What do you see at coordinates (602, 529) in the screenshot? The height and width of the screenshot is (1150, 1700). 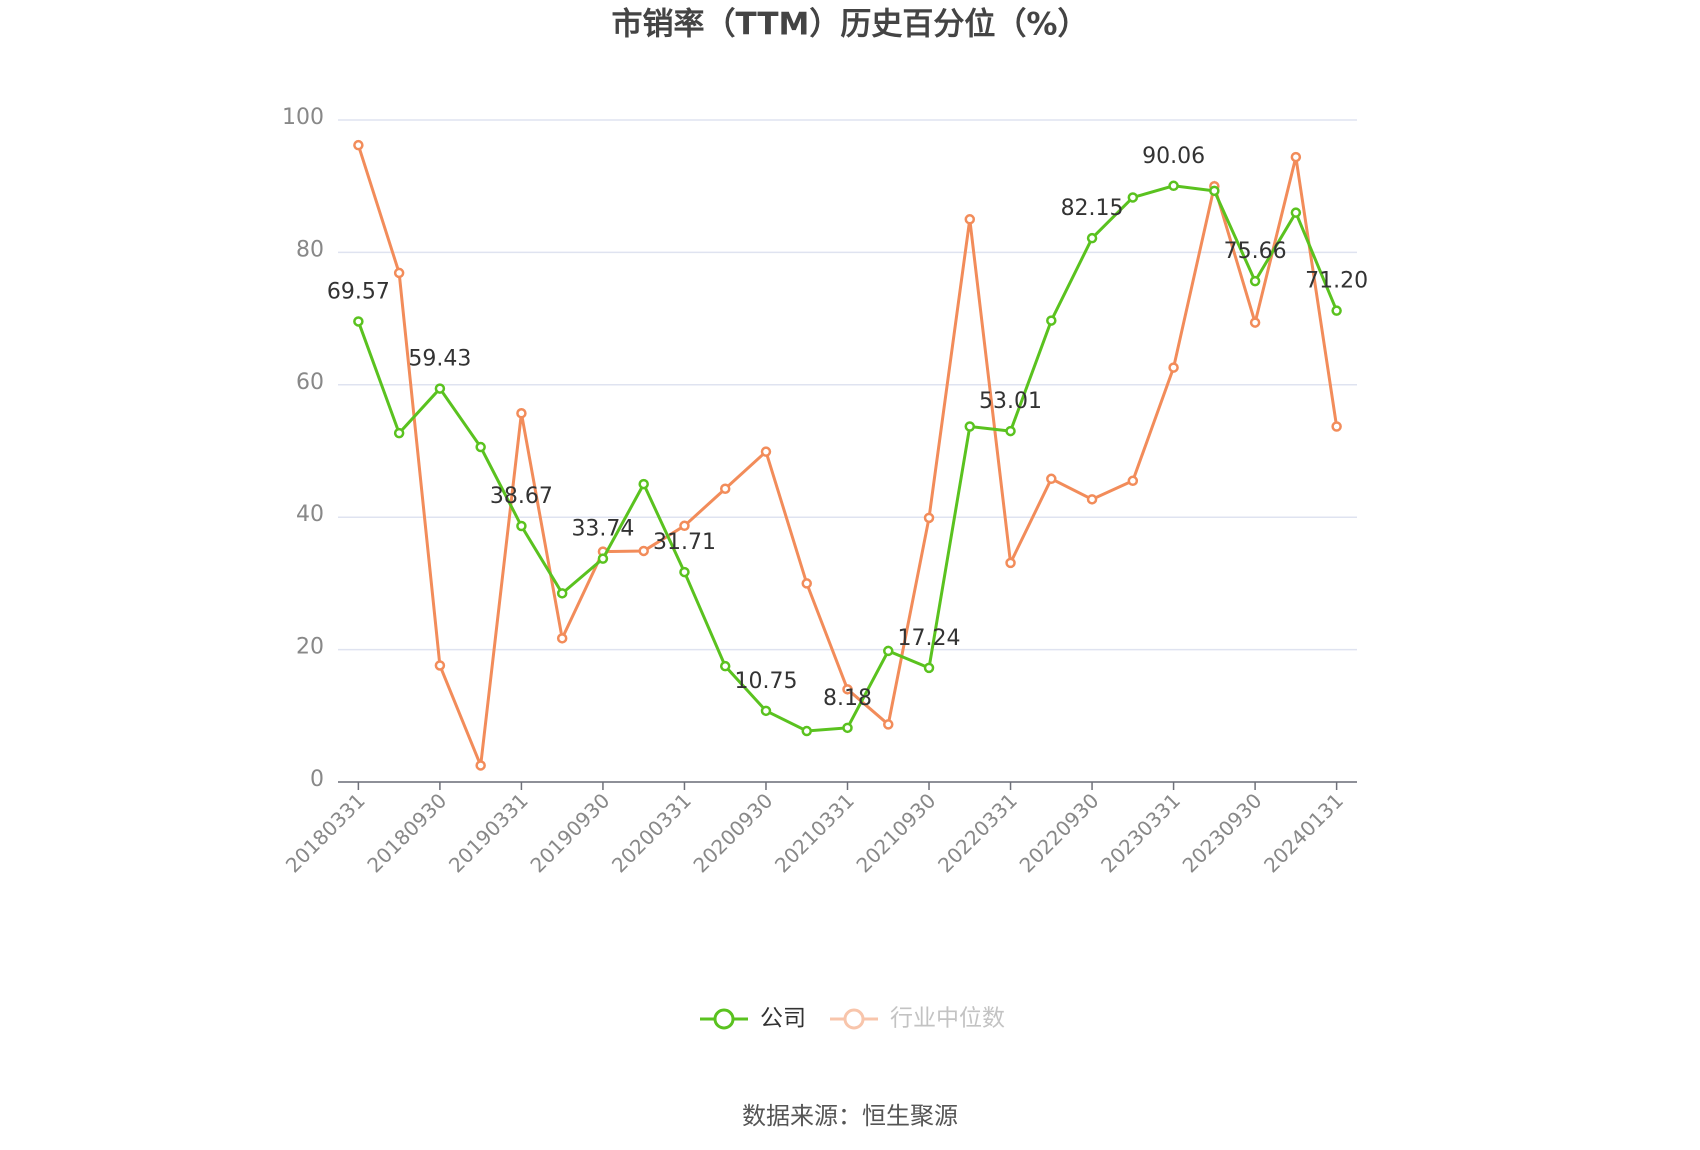 I see `data-label: 33.74` at bounding box center [602, 529].